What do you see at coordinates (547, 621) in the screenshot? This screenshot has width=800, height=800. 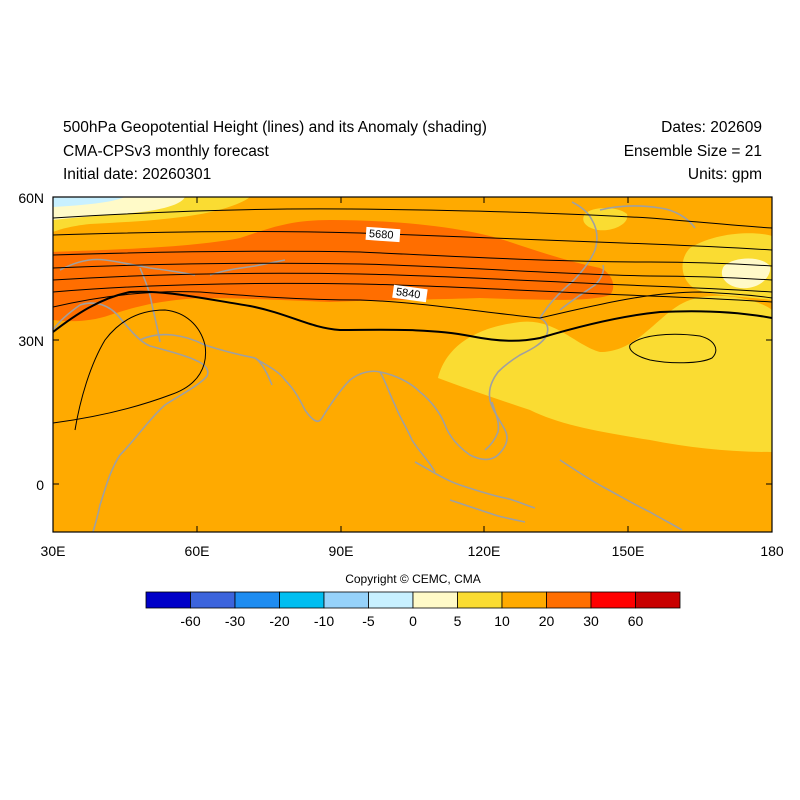 I see `colorbar-label: 20` at bounding box center [547, 621].